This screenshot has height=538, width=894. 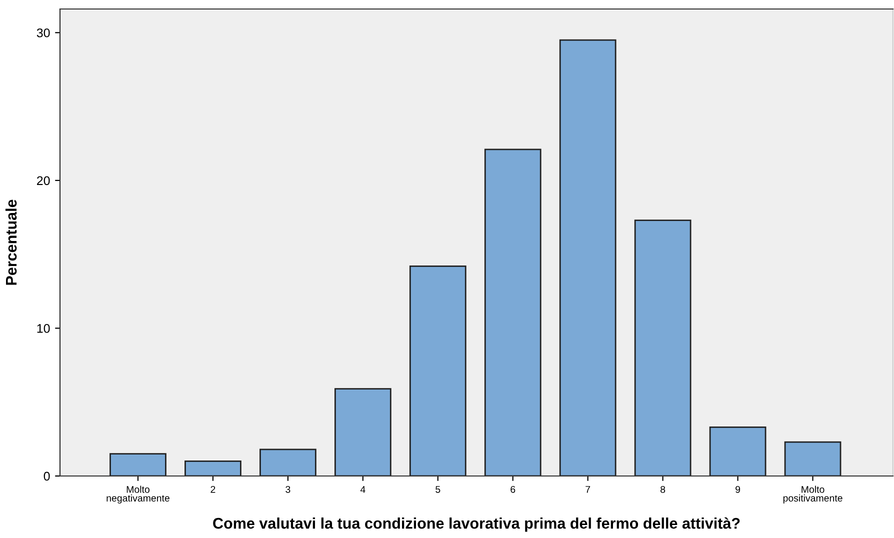 What do you see at coordinates (438, 489) in the screenshot?
I see `x-tick-label: 5` at bounding box center [438, 489].